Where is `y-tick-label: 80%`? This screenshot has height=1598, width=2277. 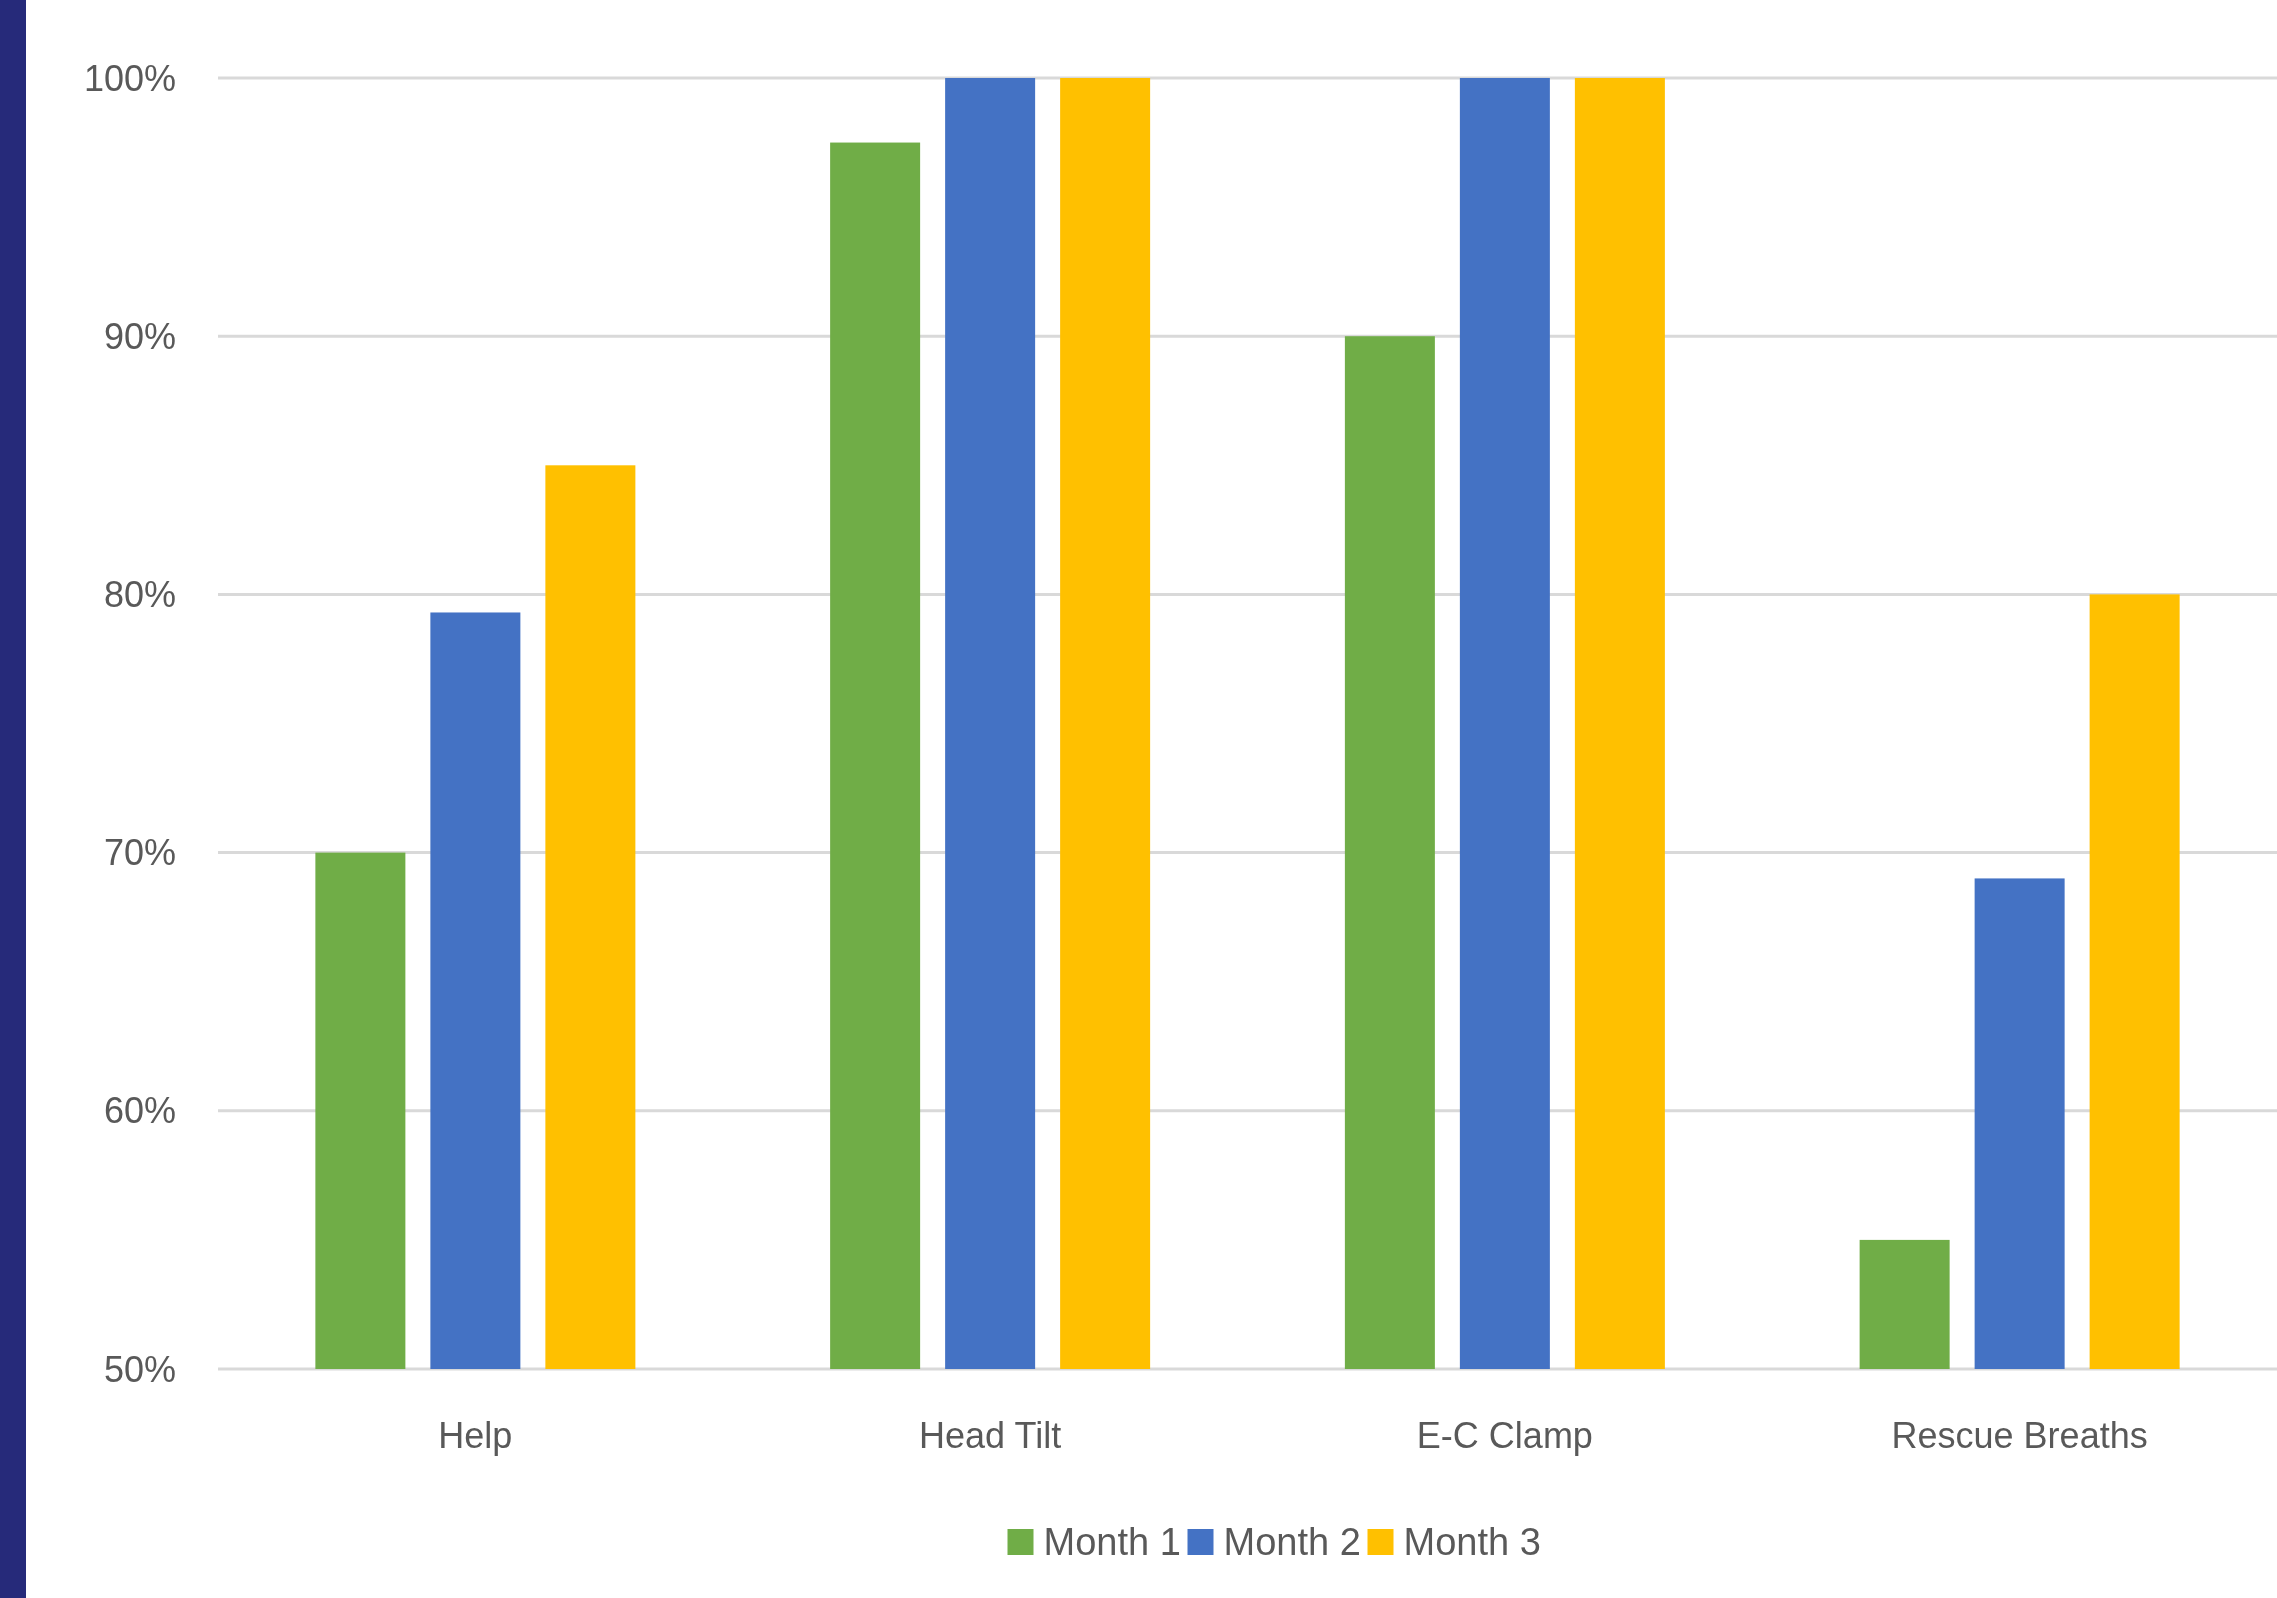 y-tick-label: 80% is located at coordinates (139, 594).